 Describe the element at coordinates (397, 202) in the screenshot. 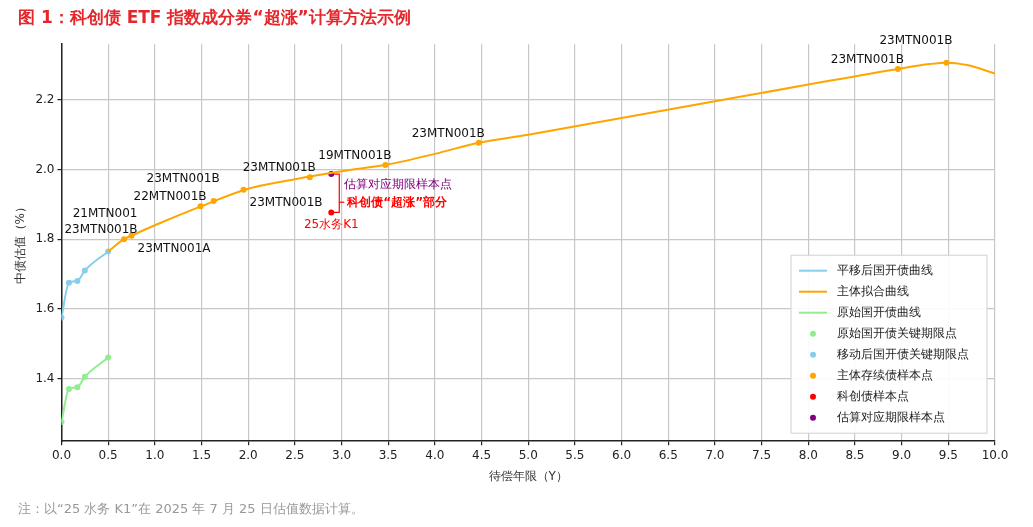

I see `annotation: 科创债“超涨”部分` at that location.